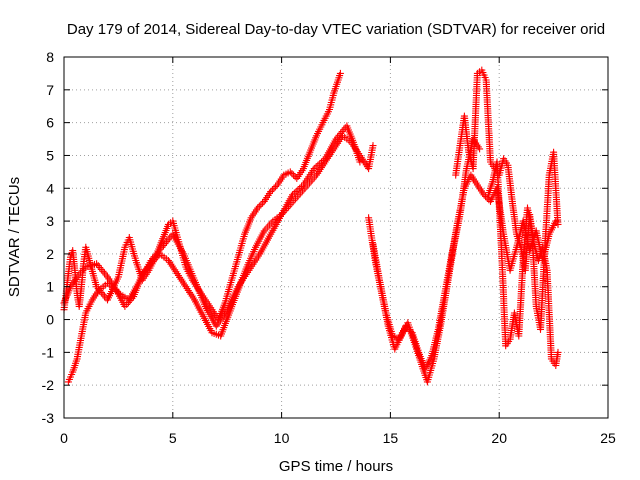 Image resolution: width=640 pixels, height=480 pixels. Describe the element at coordinates (48, 385) in the screenshot. I see `y-tick-label: -2` at that location.